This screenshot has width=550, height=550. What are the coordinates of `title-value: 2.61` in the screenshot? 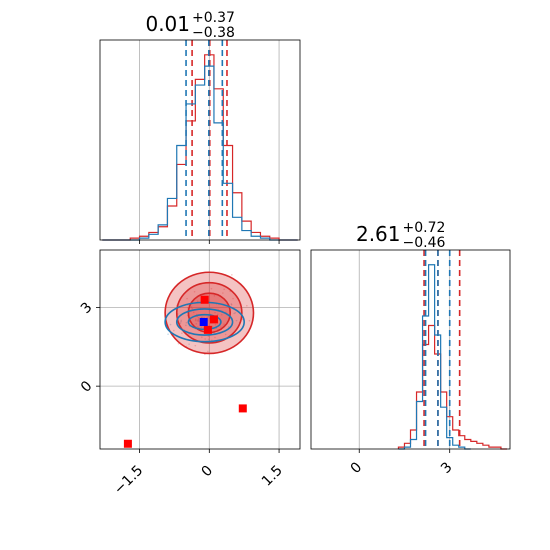 It's located at (378, 234).